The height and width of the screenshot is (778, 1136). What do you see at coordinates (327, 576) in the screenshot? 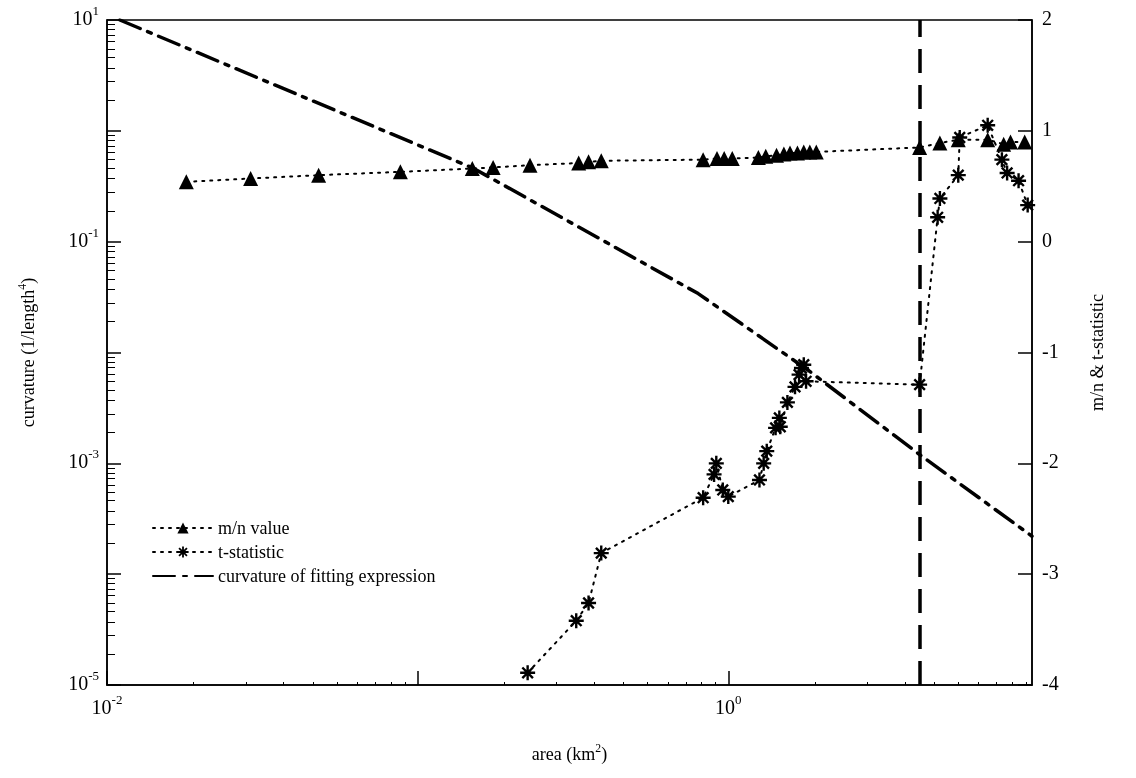
I see `legend-label: curvature of fitting expression` at bounding box center [327, 576].